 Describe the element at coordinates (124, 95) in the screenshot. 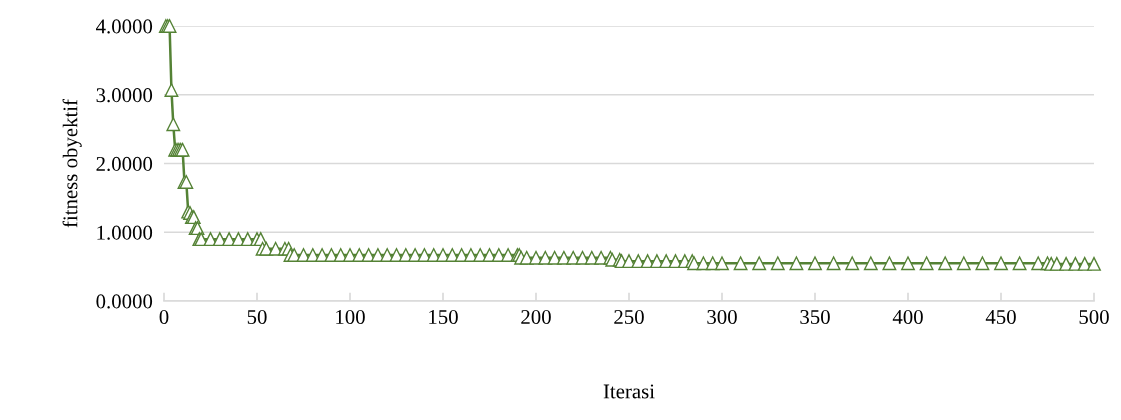

I see `y-tick-label: 3.0000` at that location.